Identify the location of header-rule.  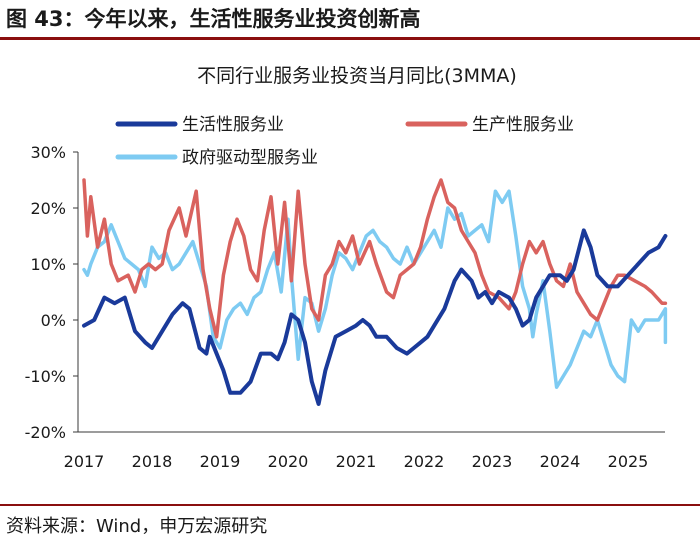
(350, 38).